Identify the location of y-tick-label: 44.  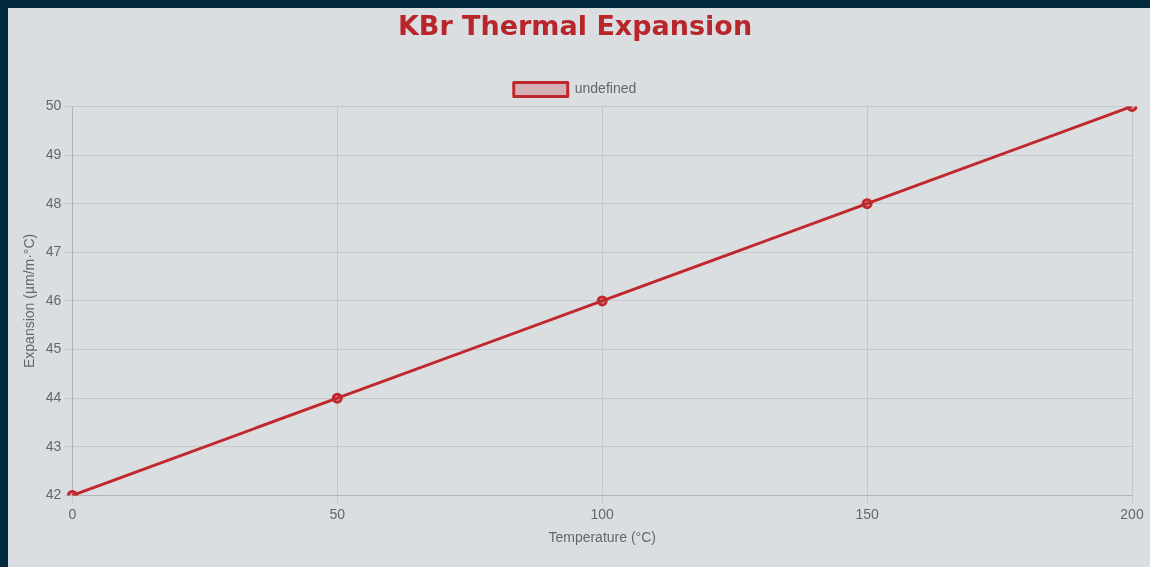
(53, 397).